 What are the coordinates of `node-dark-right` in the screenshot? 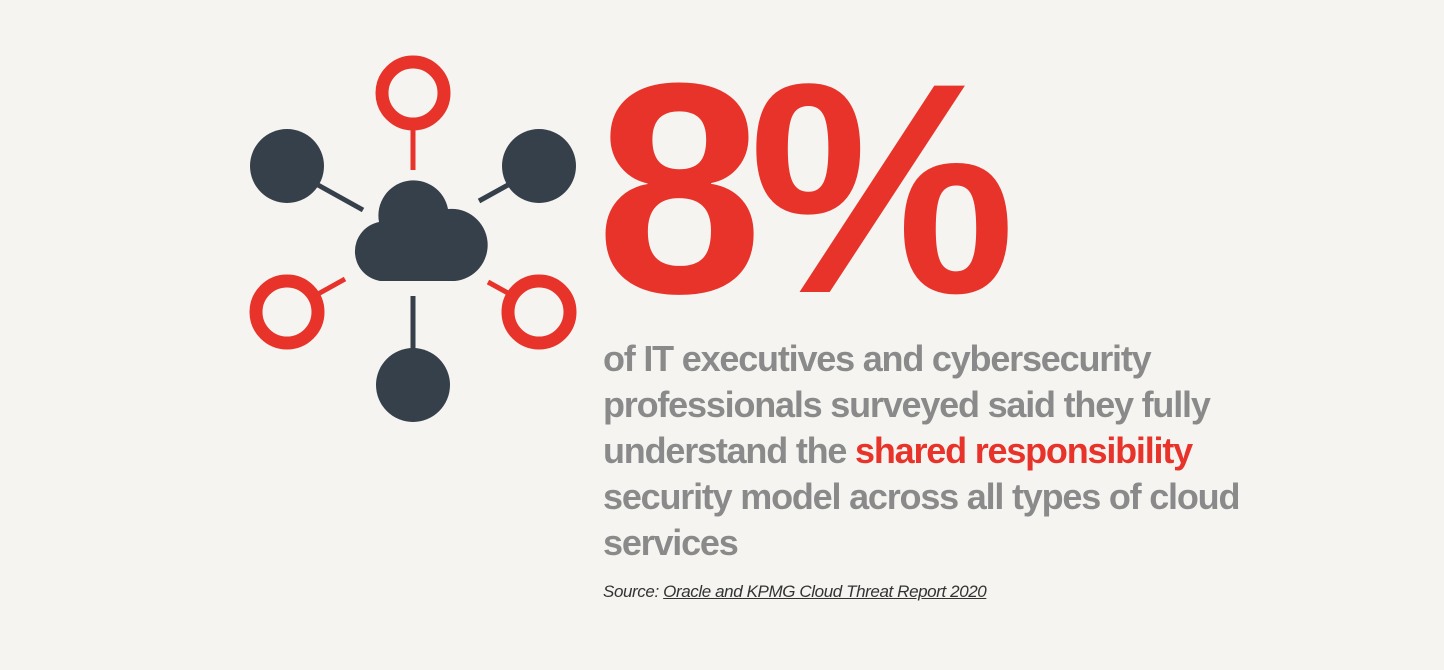 It's located at (539, 166).